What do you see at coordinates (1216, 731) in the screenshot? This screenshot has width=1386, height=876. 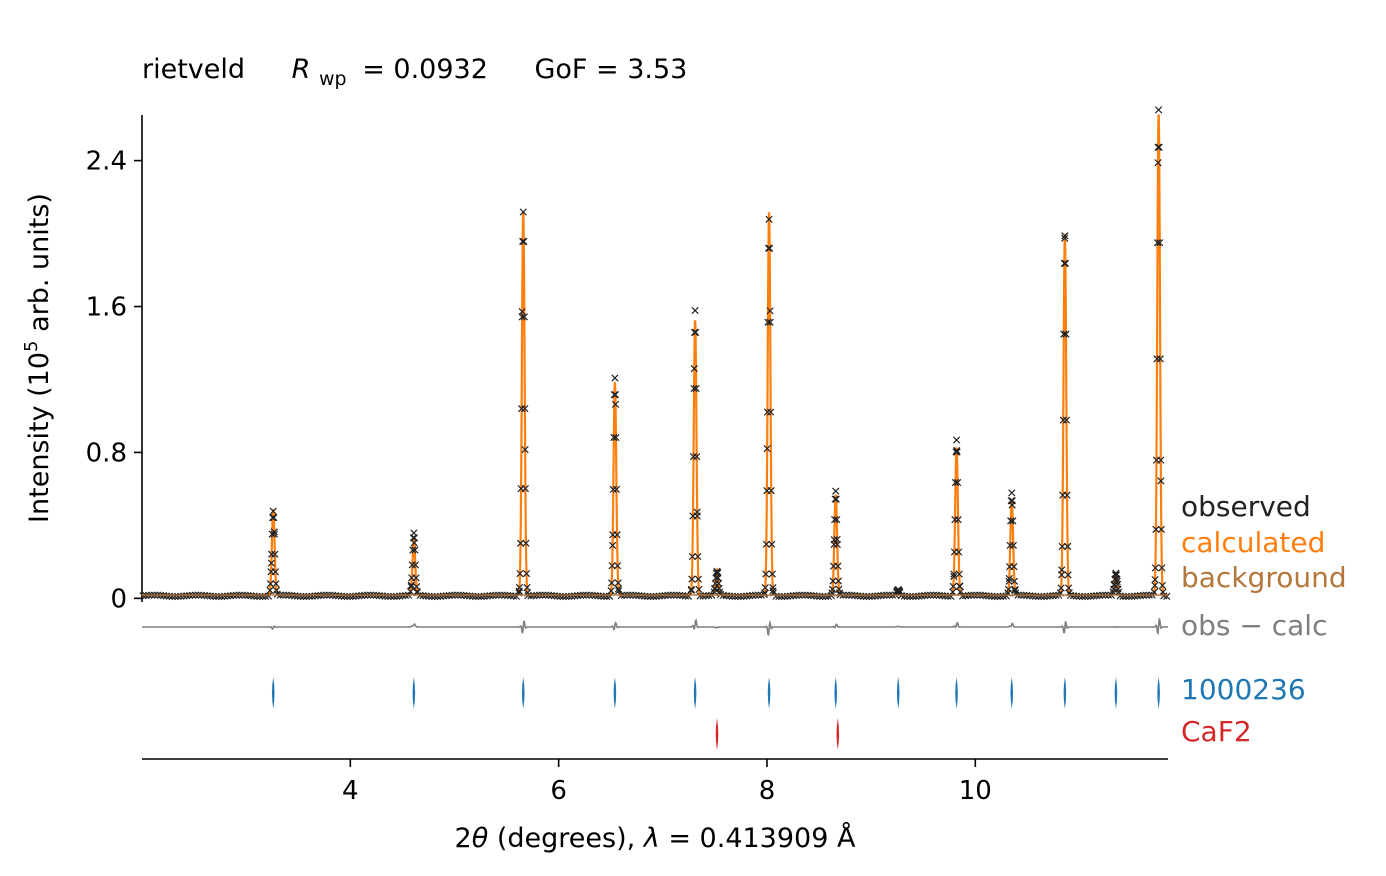 I see `legend-phase-caf2: CaF2` at bounding box center [1216, 731].